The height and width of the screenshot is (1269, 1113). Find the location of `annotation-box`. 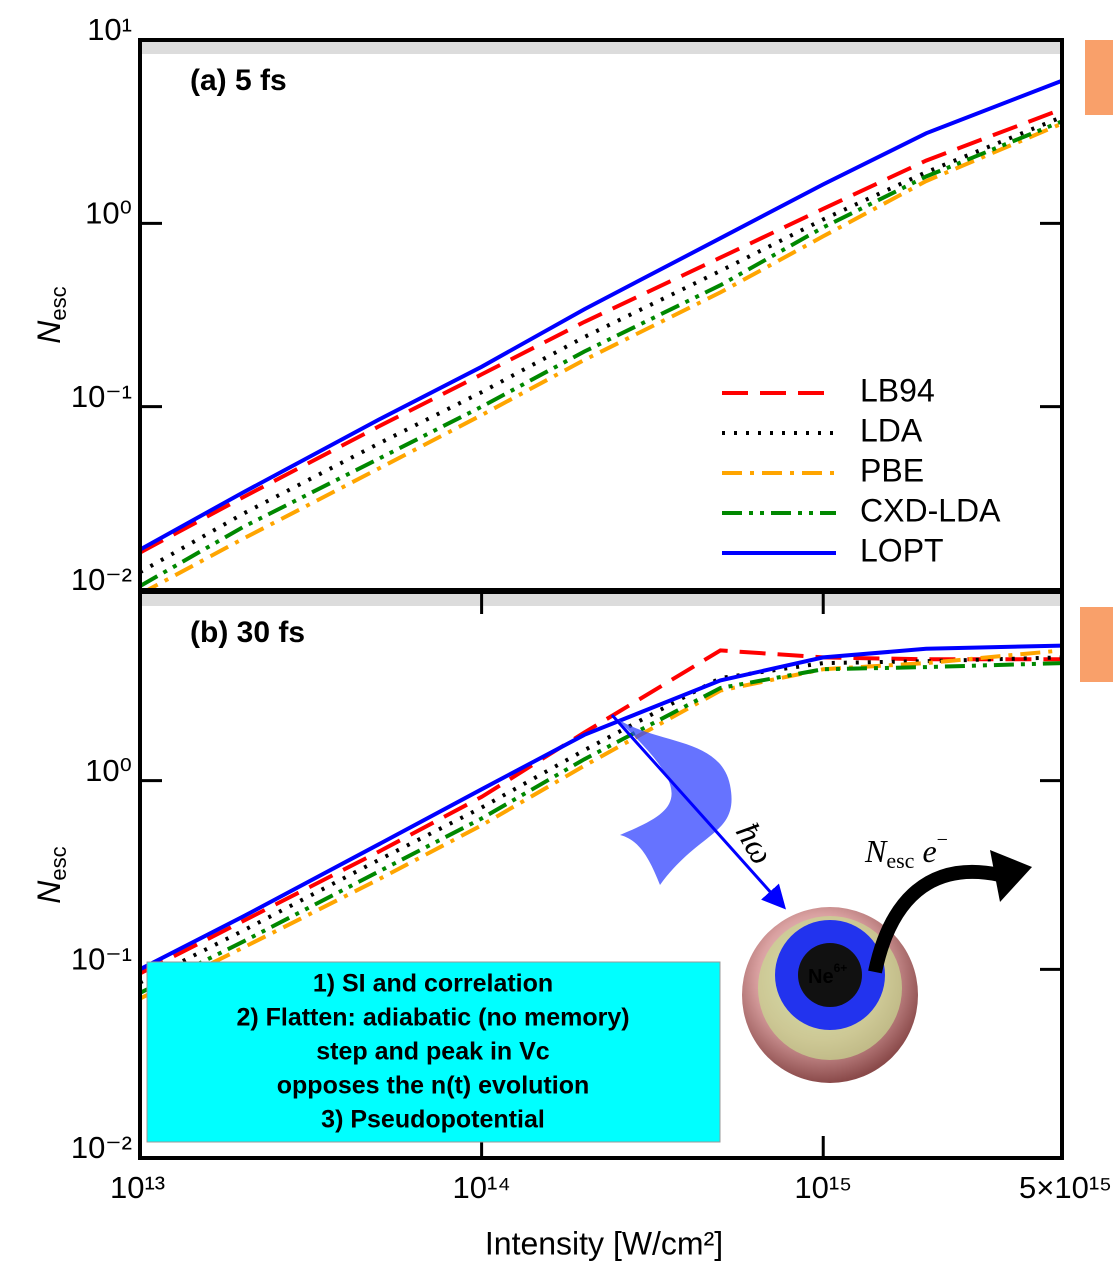

annotation-box is located at coordinates (433, 1052).